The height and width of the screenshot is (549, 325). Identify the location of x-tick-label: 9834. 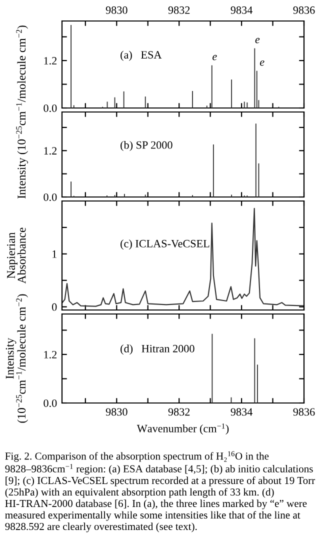
(241, 412).